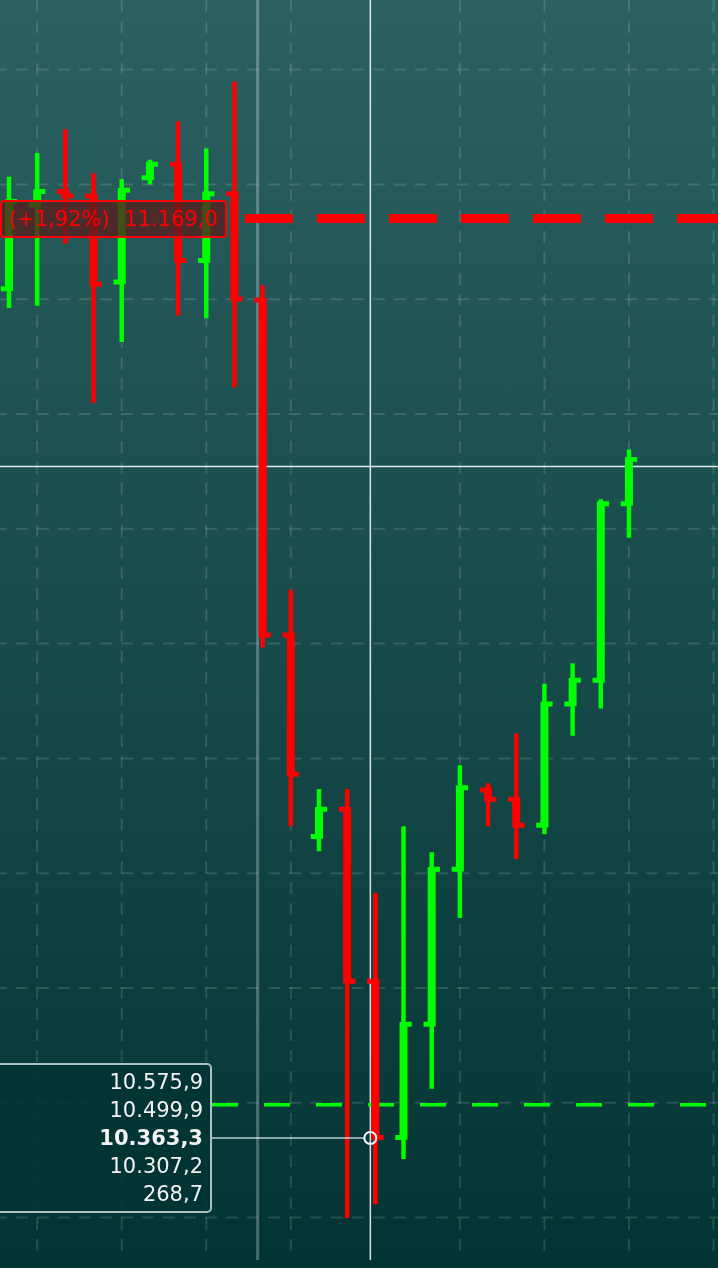 The height and width of the screenshot is (1268, 718). What do you see at coordinates (155, 1082) in the screenshot?
I see `annotation: 10.575,9` at bounding box center [155, 1082].